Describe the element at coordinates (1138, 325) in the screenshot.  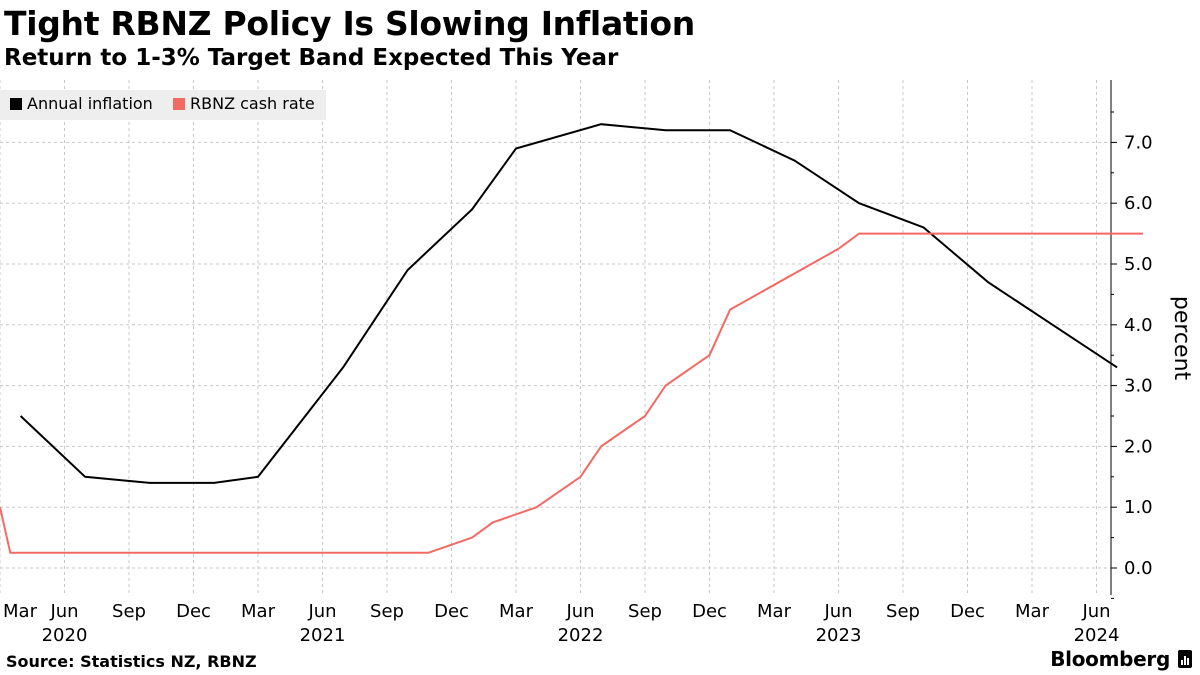
I see `y-tick-label: 4.0` at that location.